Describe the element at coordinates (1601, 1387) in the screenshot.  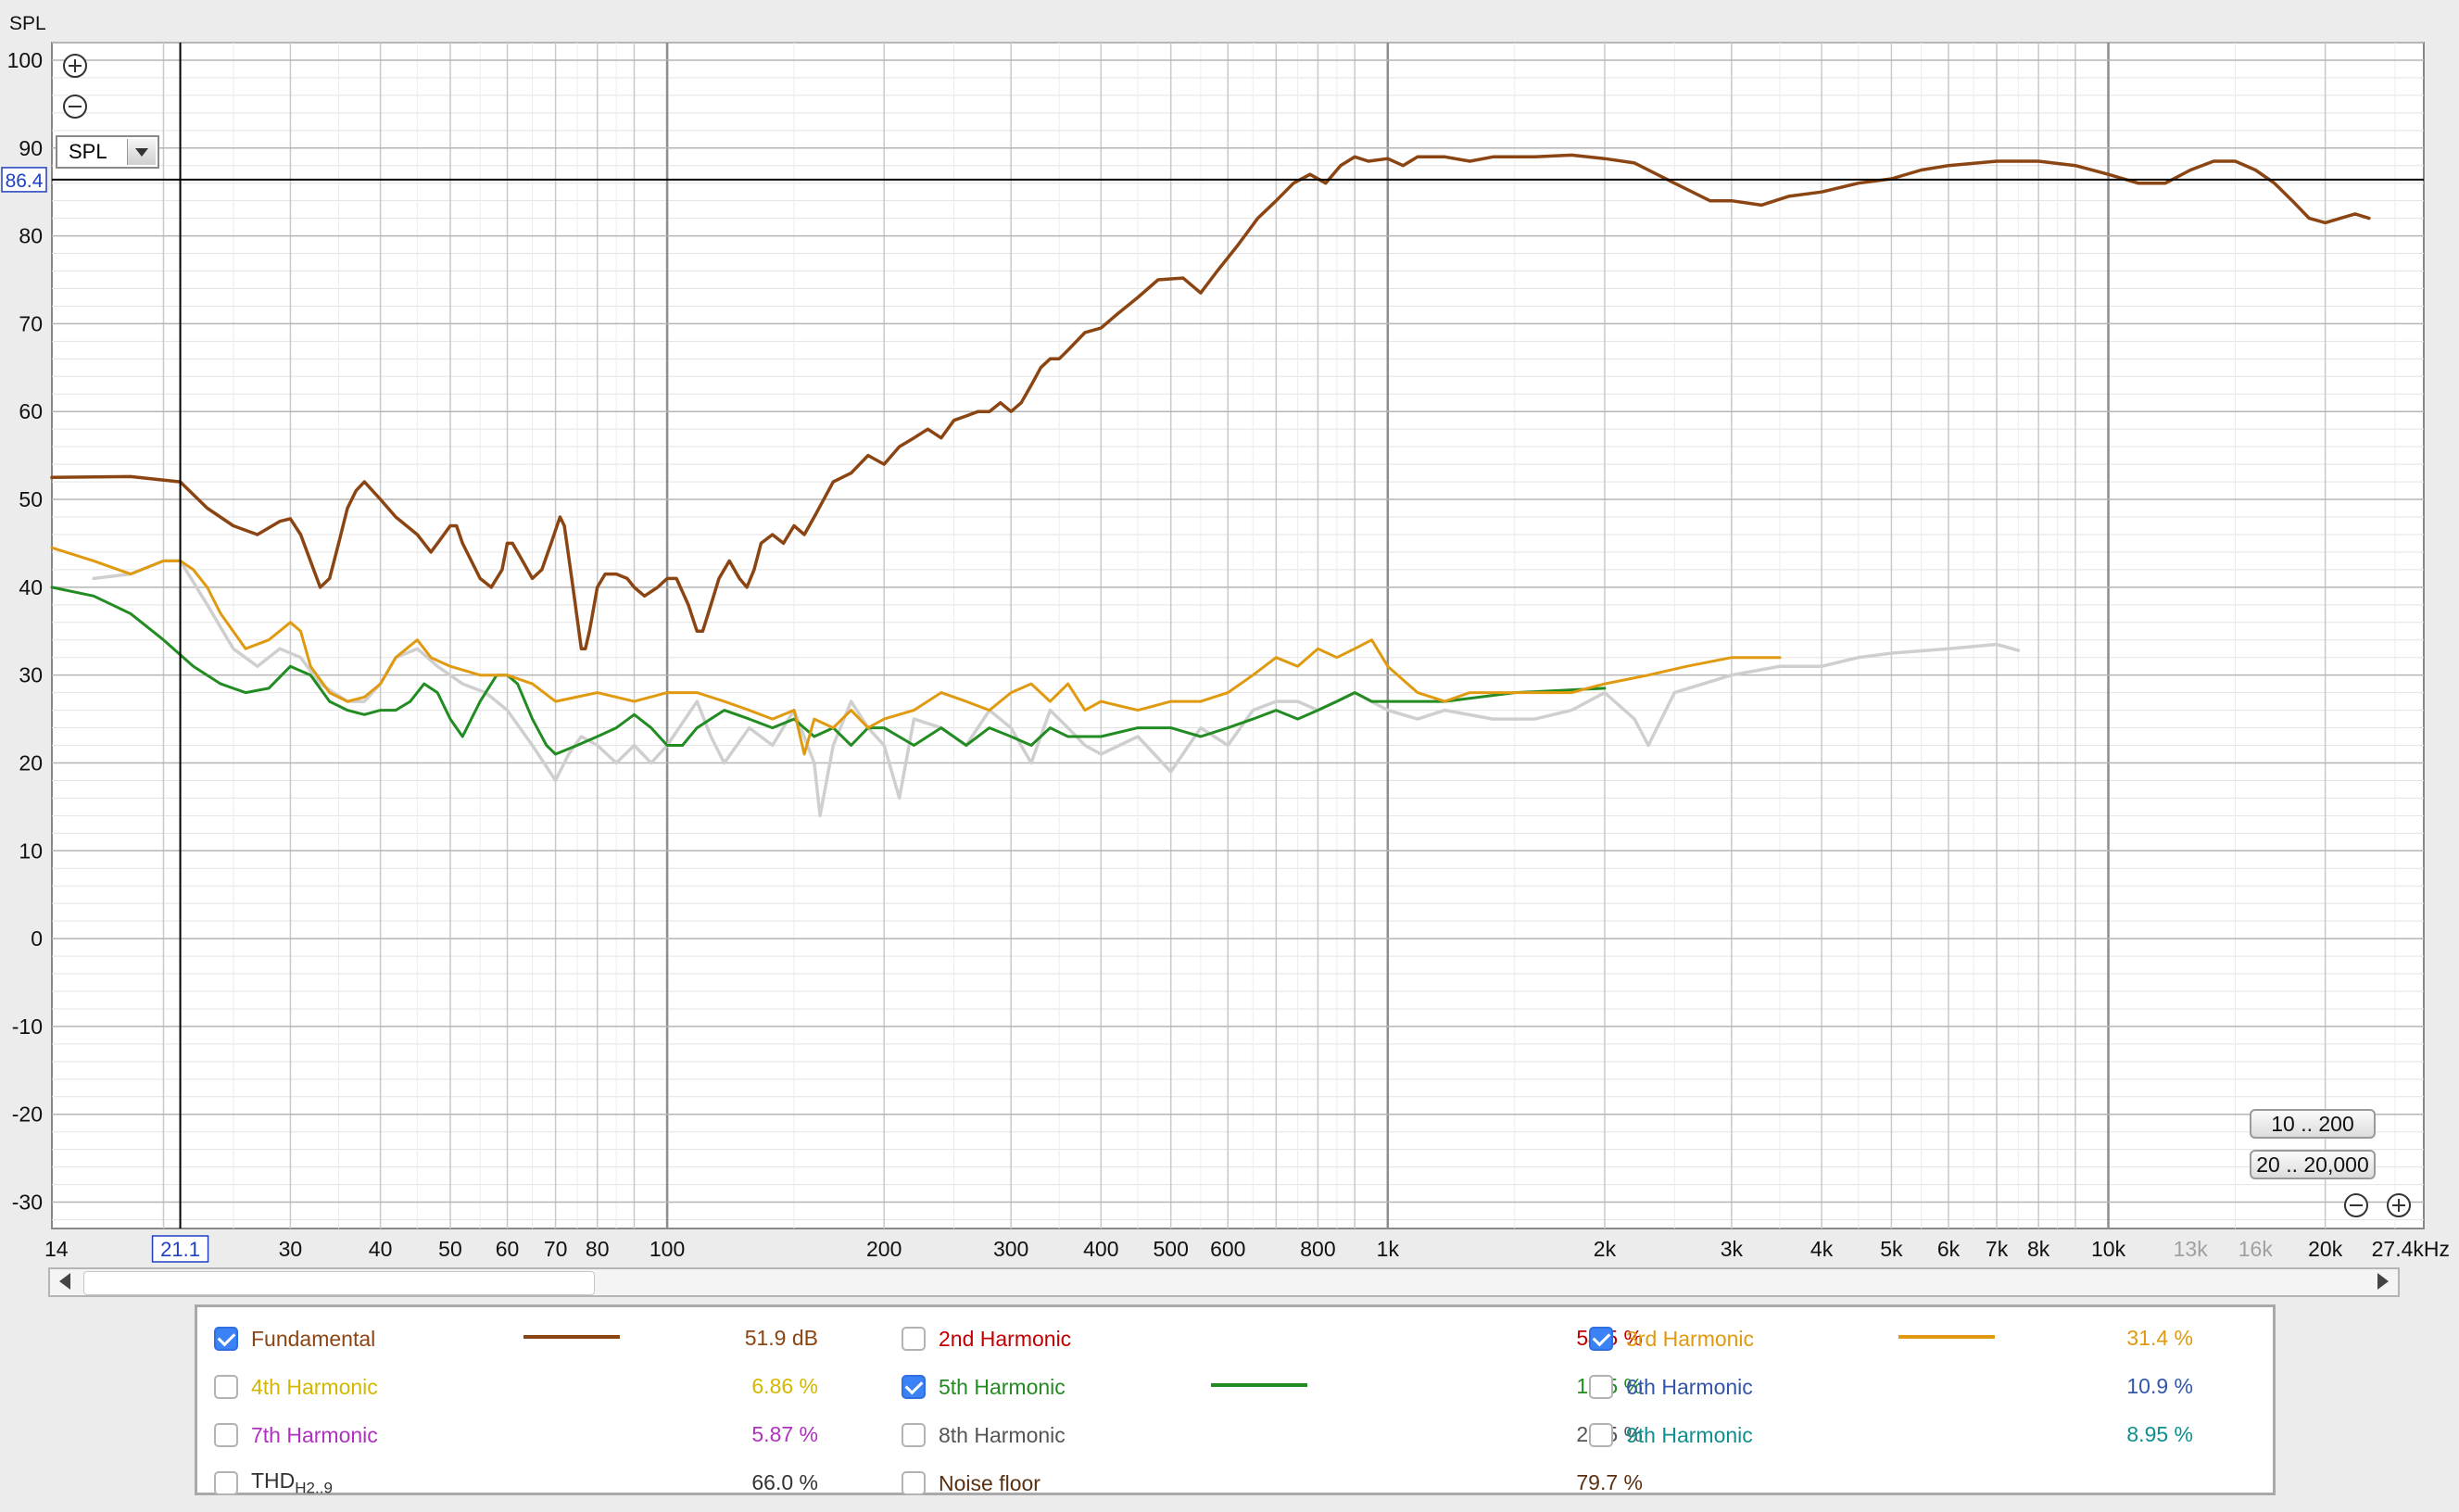
I see `h6-checkbox` at that location.